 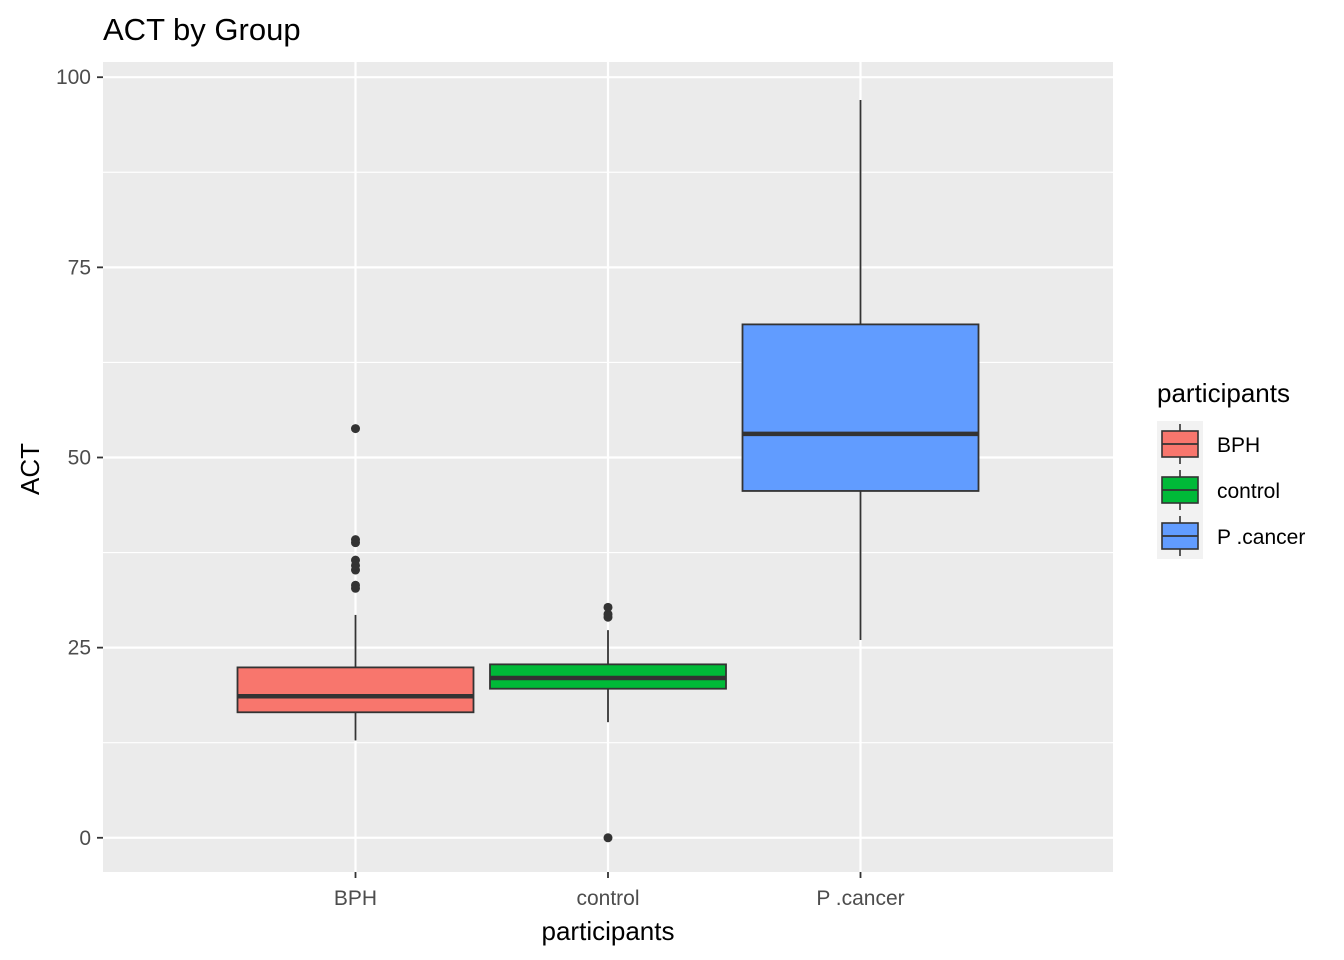 I want to click on y-tick-label: 50, so click(x=79, y=457).